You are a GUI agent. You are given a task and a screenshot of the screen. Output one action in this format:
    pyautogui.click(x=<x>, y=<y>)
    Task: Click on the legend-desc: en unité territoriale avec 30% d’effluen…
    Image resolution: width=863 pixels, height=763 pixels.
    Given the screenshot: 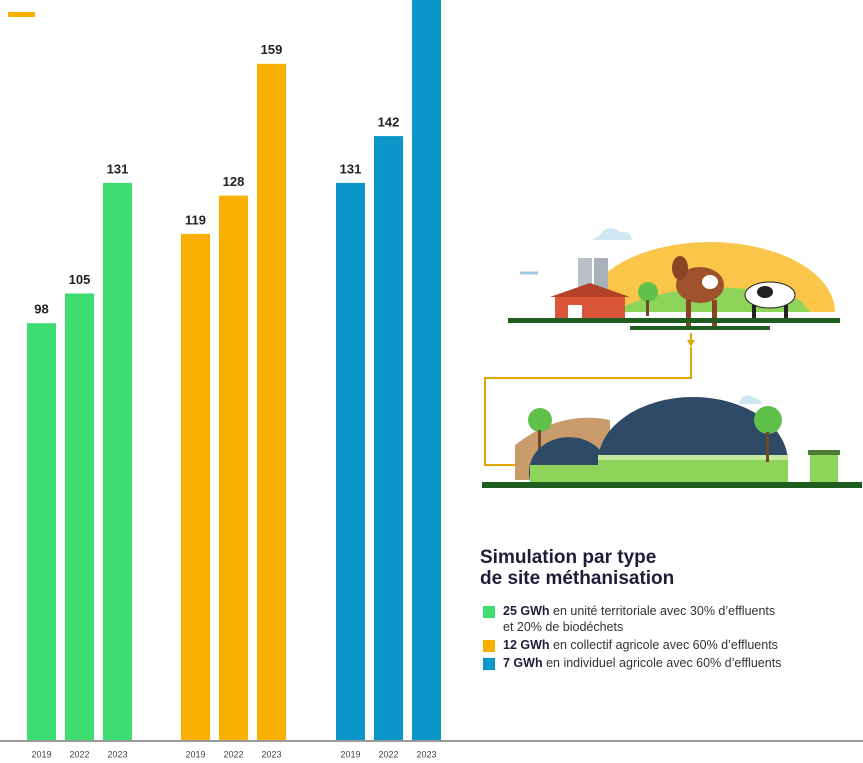 What is the action you would take?
    pyautogui.click(x=664, y=611)
    